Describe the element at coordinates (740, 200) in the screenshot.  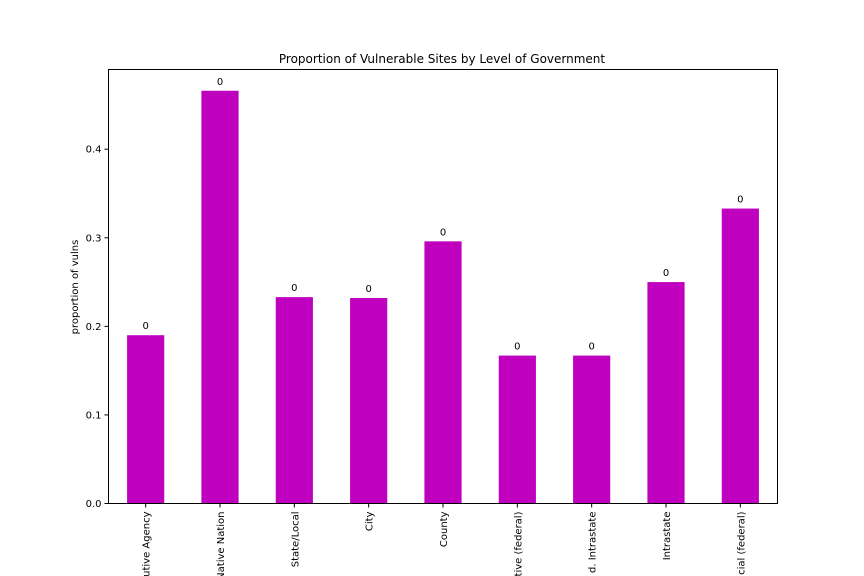
I see `bar-value-label-8: 0` at that location.